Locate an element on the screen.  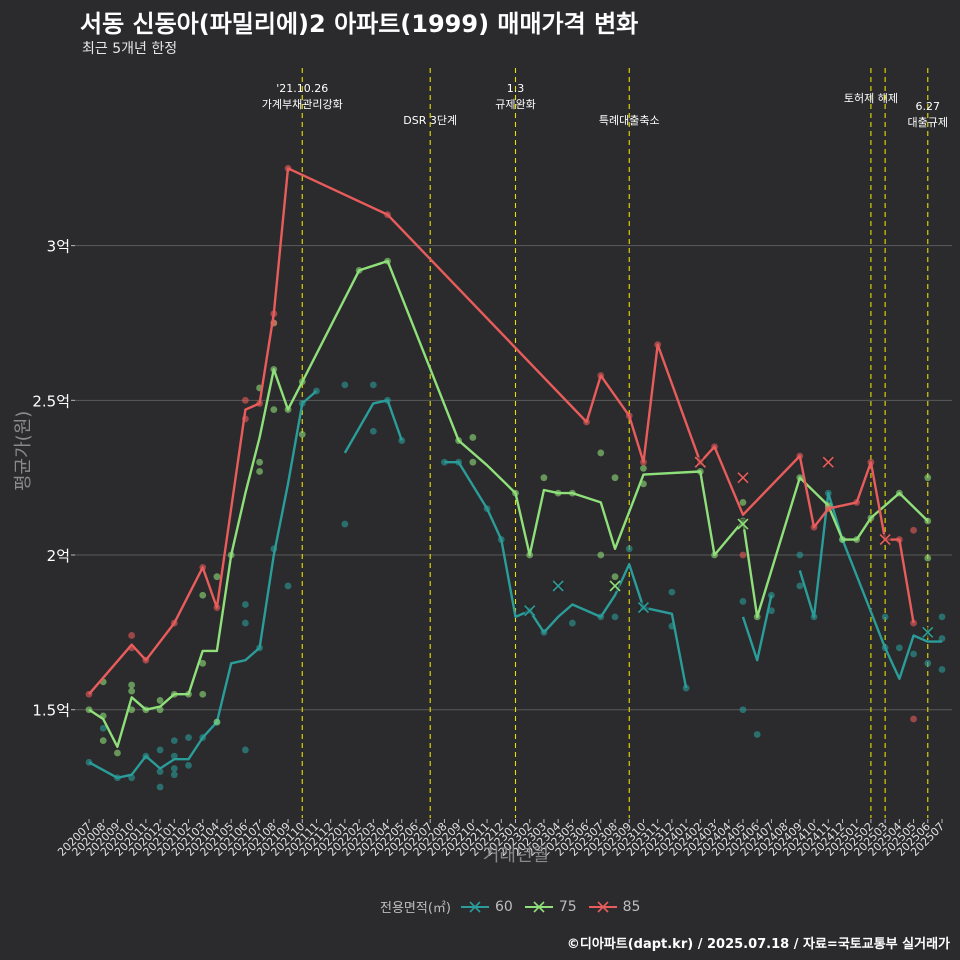
event-label: 특례대출축소 is located at coordinates (629, 120).